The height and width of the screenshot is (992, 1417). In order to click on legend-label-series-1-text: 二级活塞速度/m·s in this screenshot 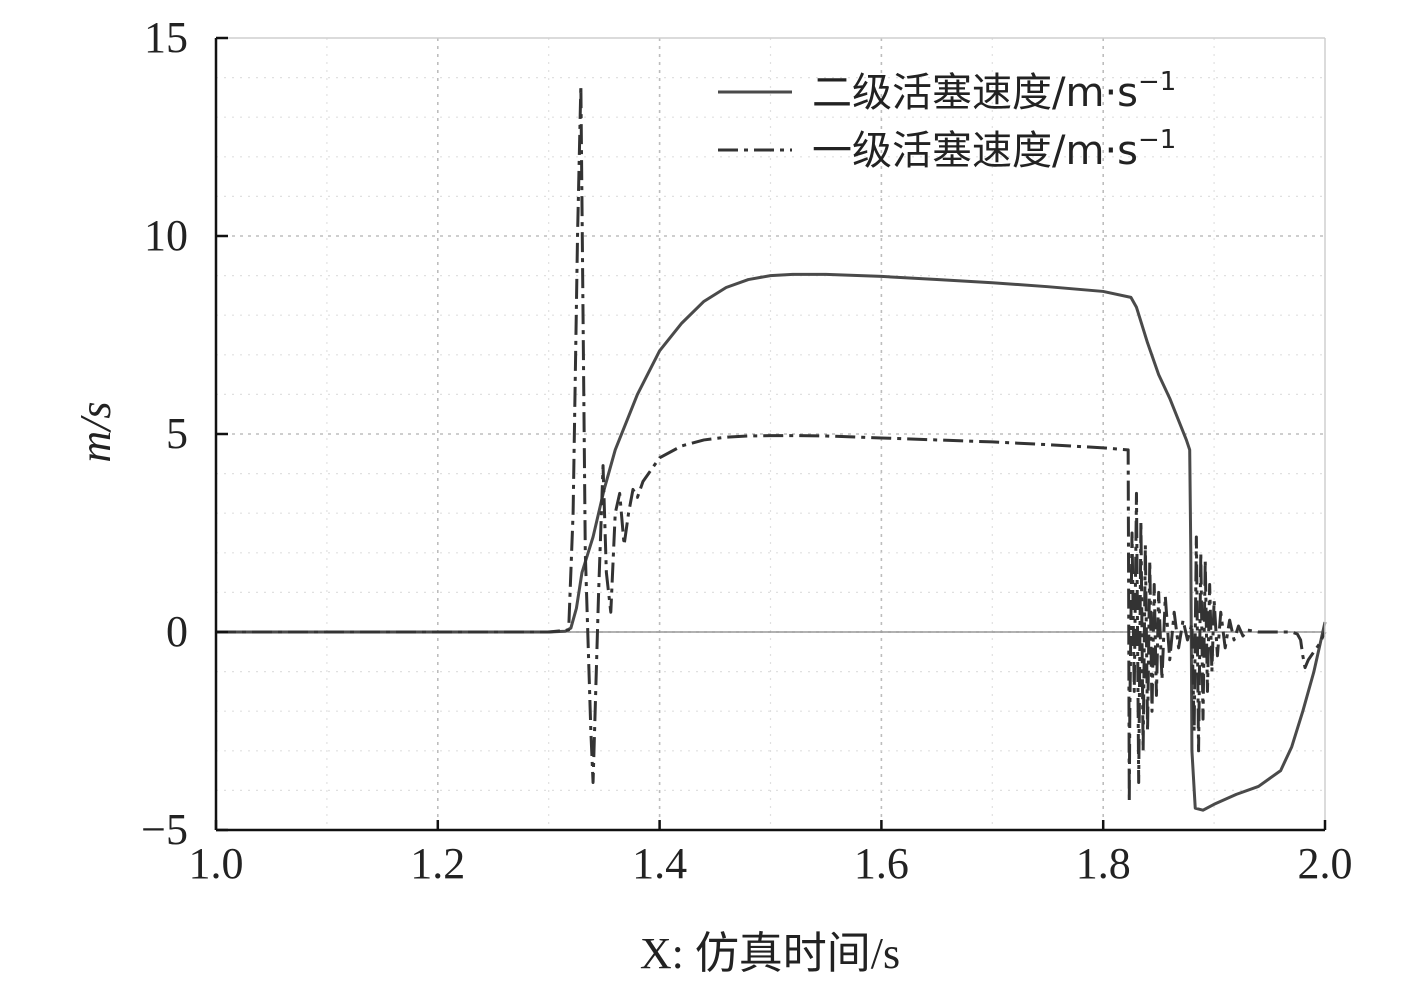, I will do `click(975, 93)`.